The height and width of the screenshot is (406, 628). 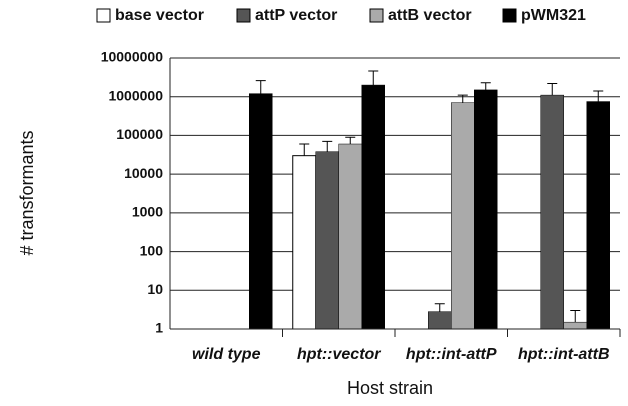 What do you see at coordinates (226, 354) in the screenshot?
I see `x-tick-label: wild type` at bounding box center [226, 354].